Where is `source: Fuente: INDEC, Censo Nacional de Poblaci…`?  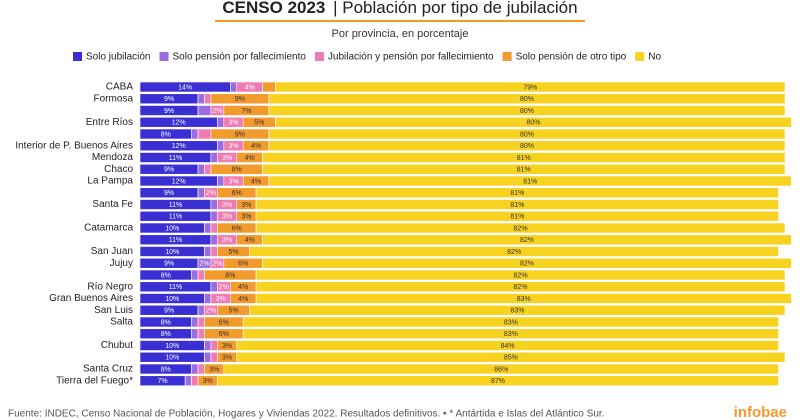 source: Fuente: INDEC, Censo Nacional de Poblaci… is located at coordinates (306, 414).